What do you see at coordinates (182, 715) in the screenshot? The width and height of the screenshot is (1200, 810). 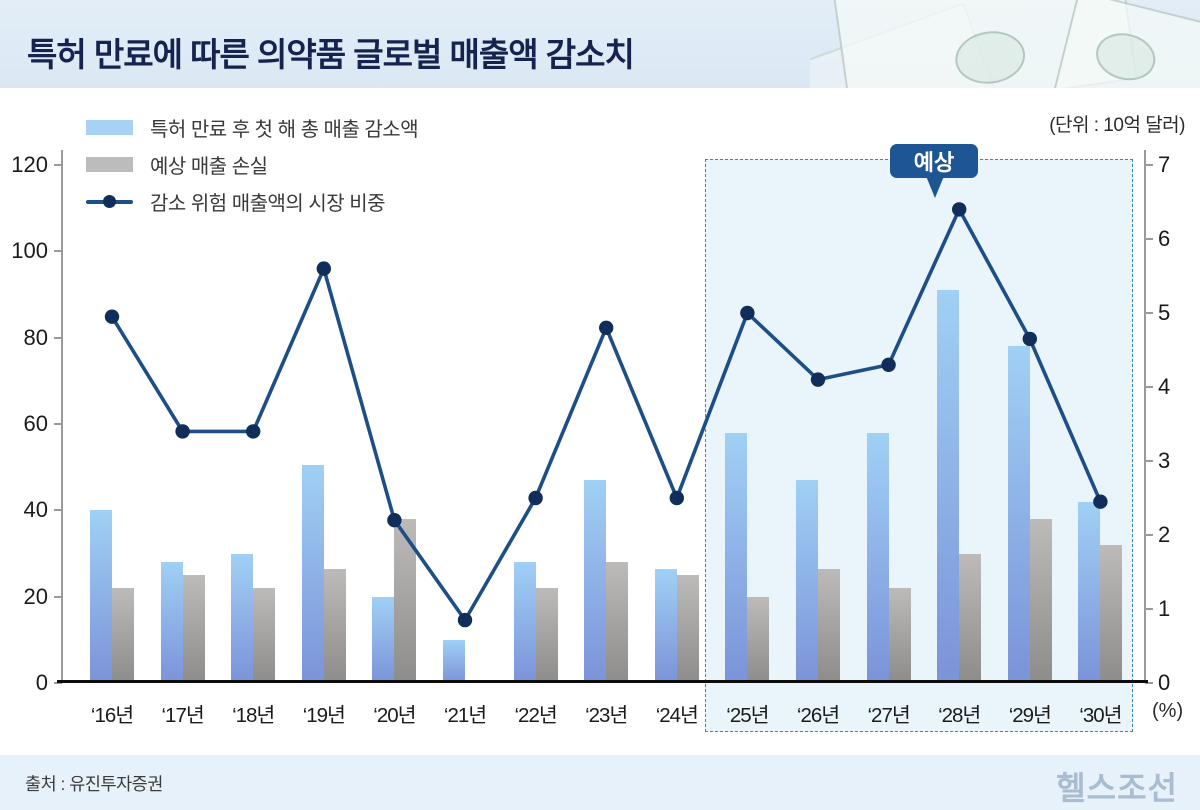 I see `x-axis-tick-label: ‘17년` at bounding box center [182, 715].